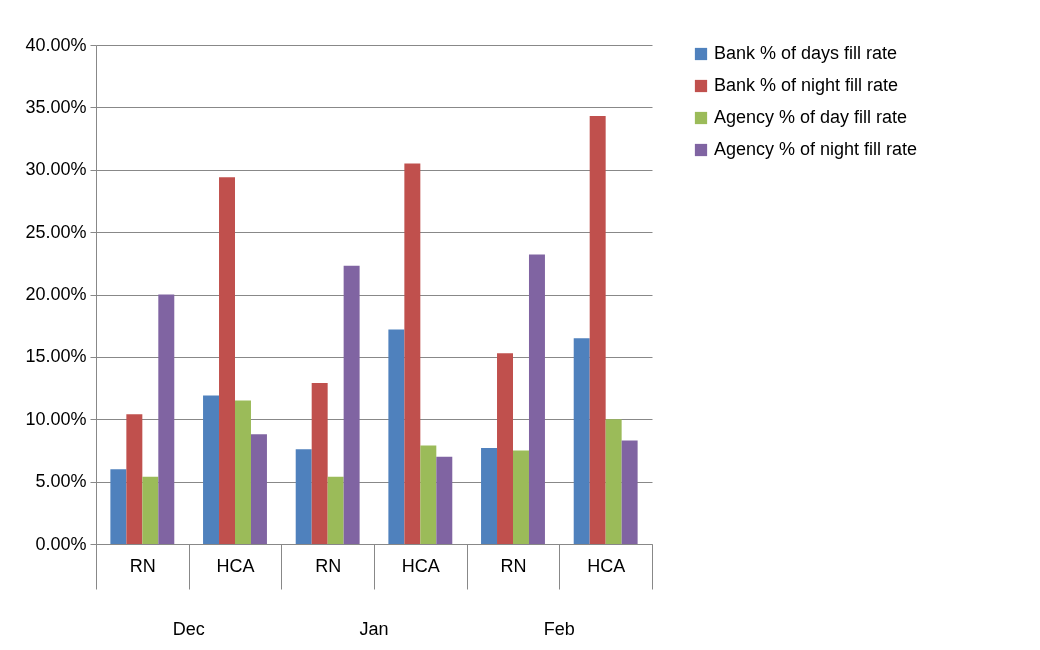  I want to click on y-tick-label: 30.00%, so click(56, 169).